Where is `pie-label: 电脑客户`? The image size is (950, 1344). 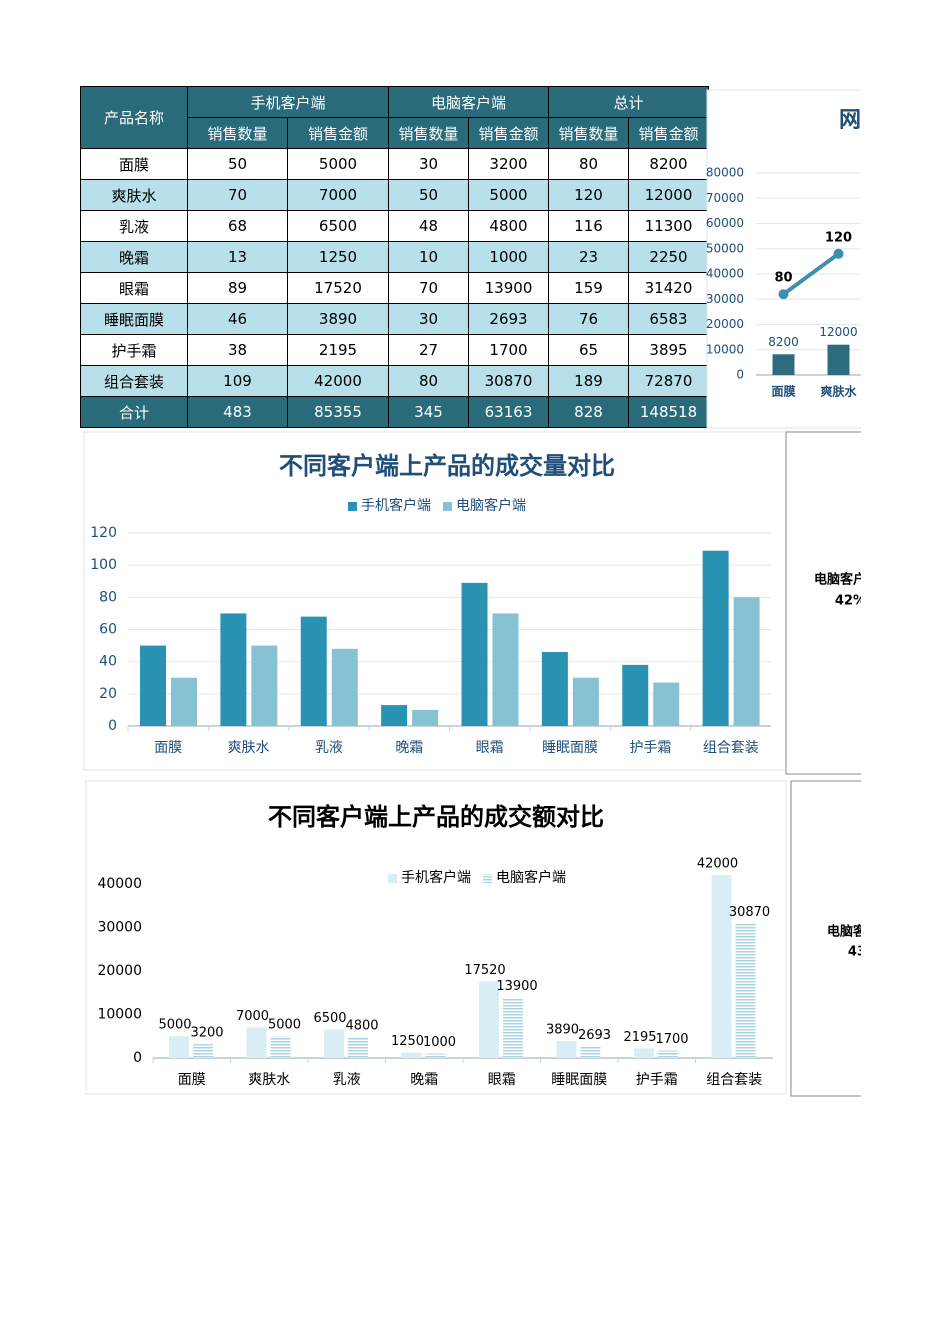
pie-label: 电脑客户 is located at coordinates (837, 580).